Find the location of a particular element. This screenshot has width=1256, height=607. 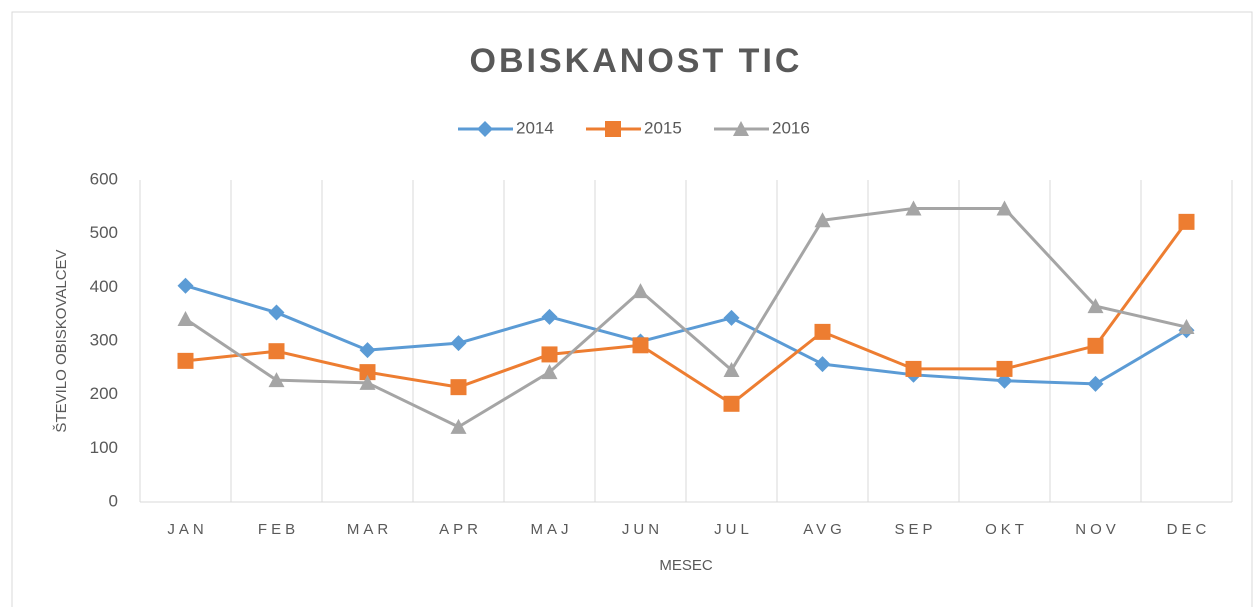

legend-label: 2016 is located at coordinates (791, 127).